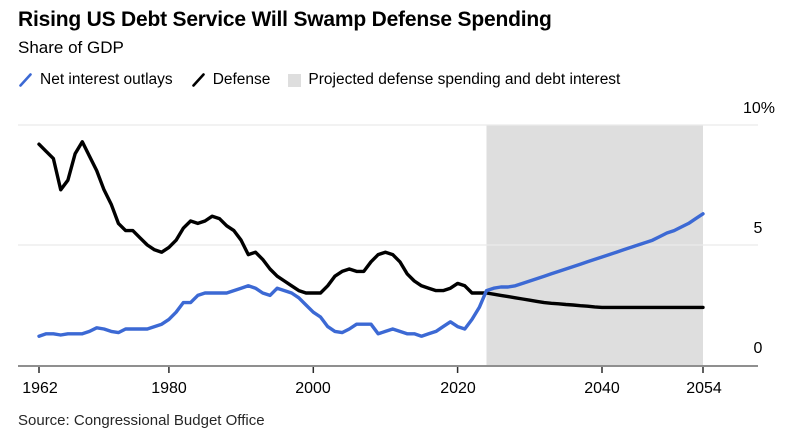 The image size is (791, 442). Describe the element at coordinates (71, 47) in the screenshot. I see `page-subtitle: Share of GDP` at that location.